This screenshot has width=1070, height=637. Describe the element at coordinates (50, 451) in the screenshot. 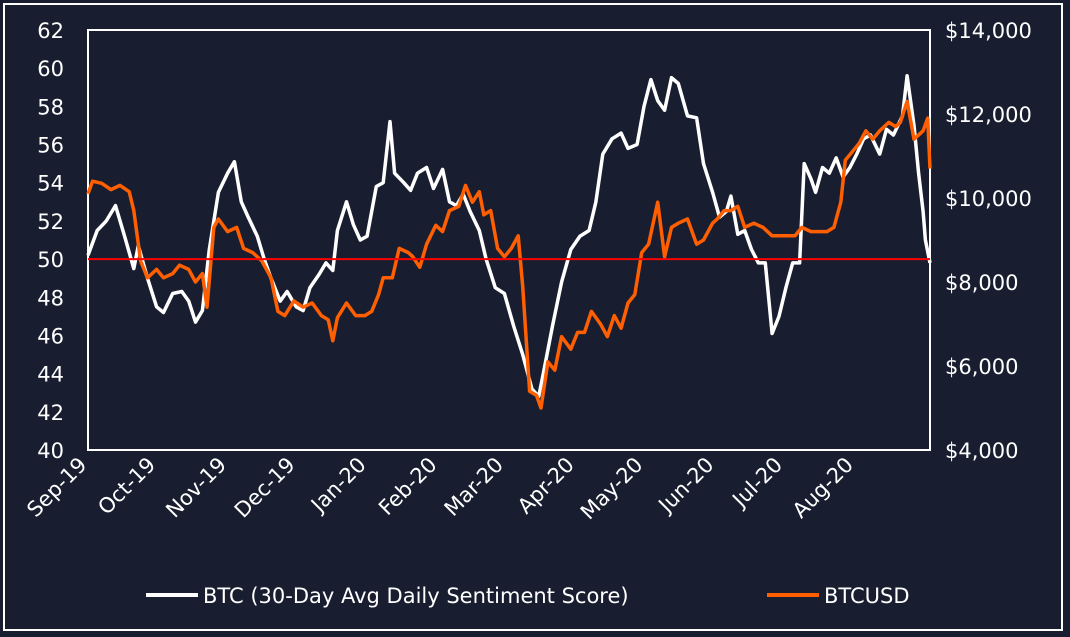

I see `left-tick-label: 40` at that location.